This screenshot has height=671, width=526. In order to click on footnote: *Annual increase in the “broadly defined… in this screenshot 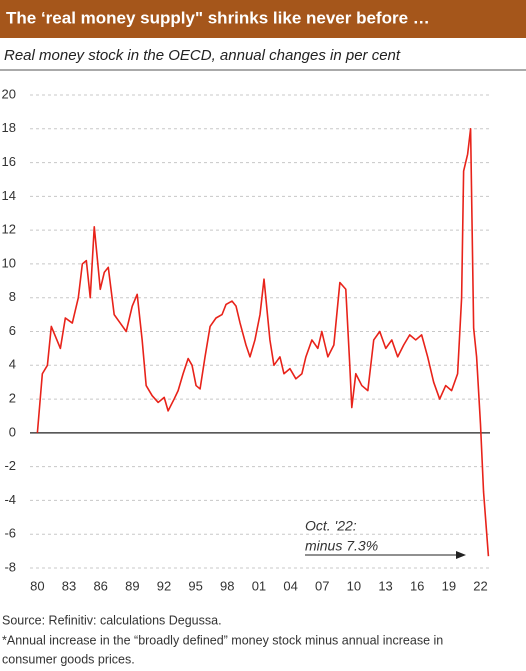, I will do `click(222, 640)`.